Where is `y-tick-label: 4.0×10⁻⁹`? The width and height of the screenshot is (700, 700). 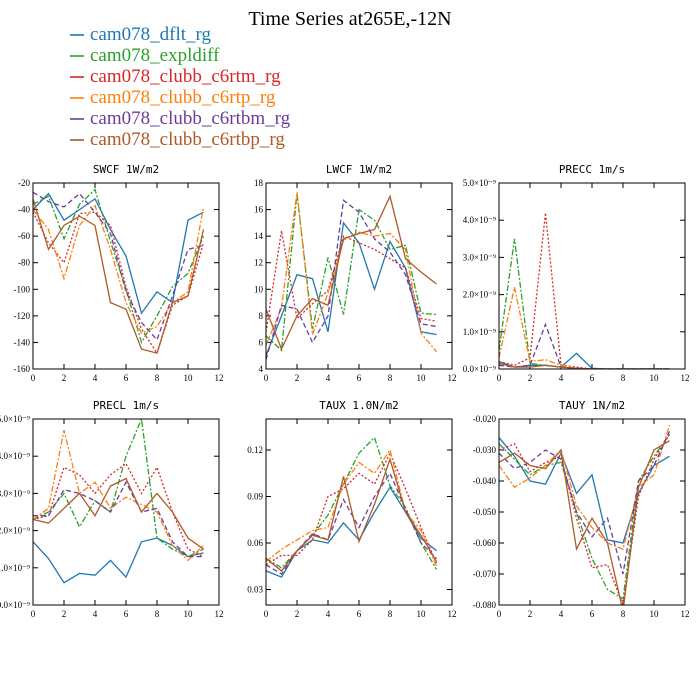
y-tick-label: 4.0×10⁻⁹ is located at coordinates (479, 220).